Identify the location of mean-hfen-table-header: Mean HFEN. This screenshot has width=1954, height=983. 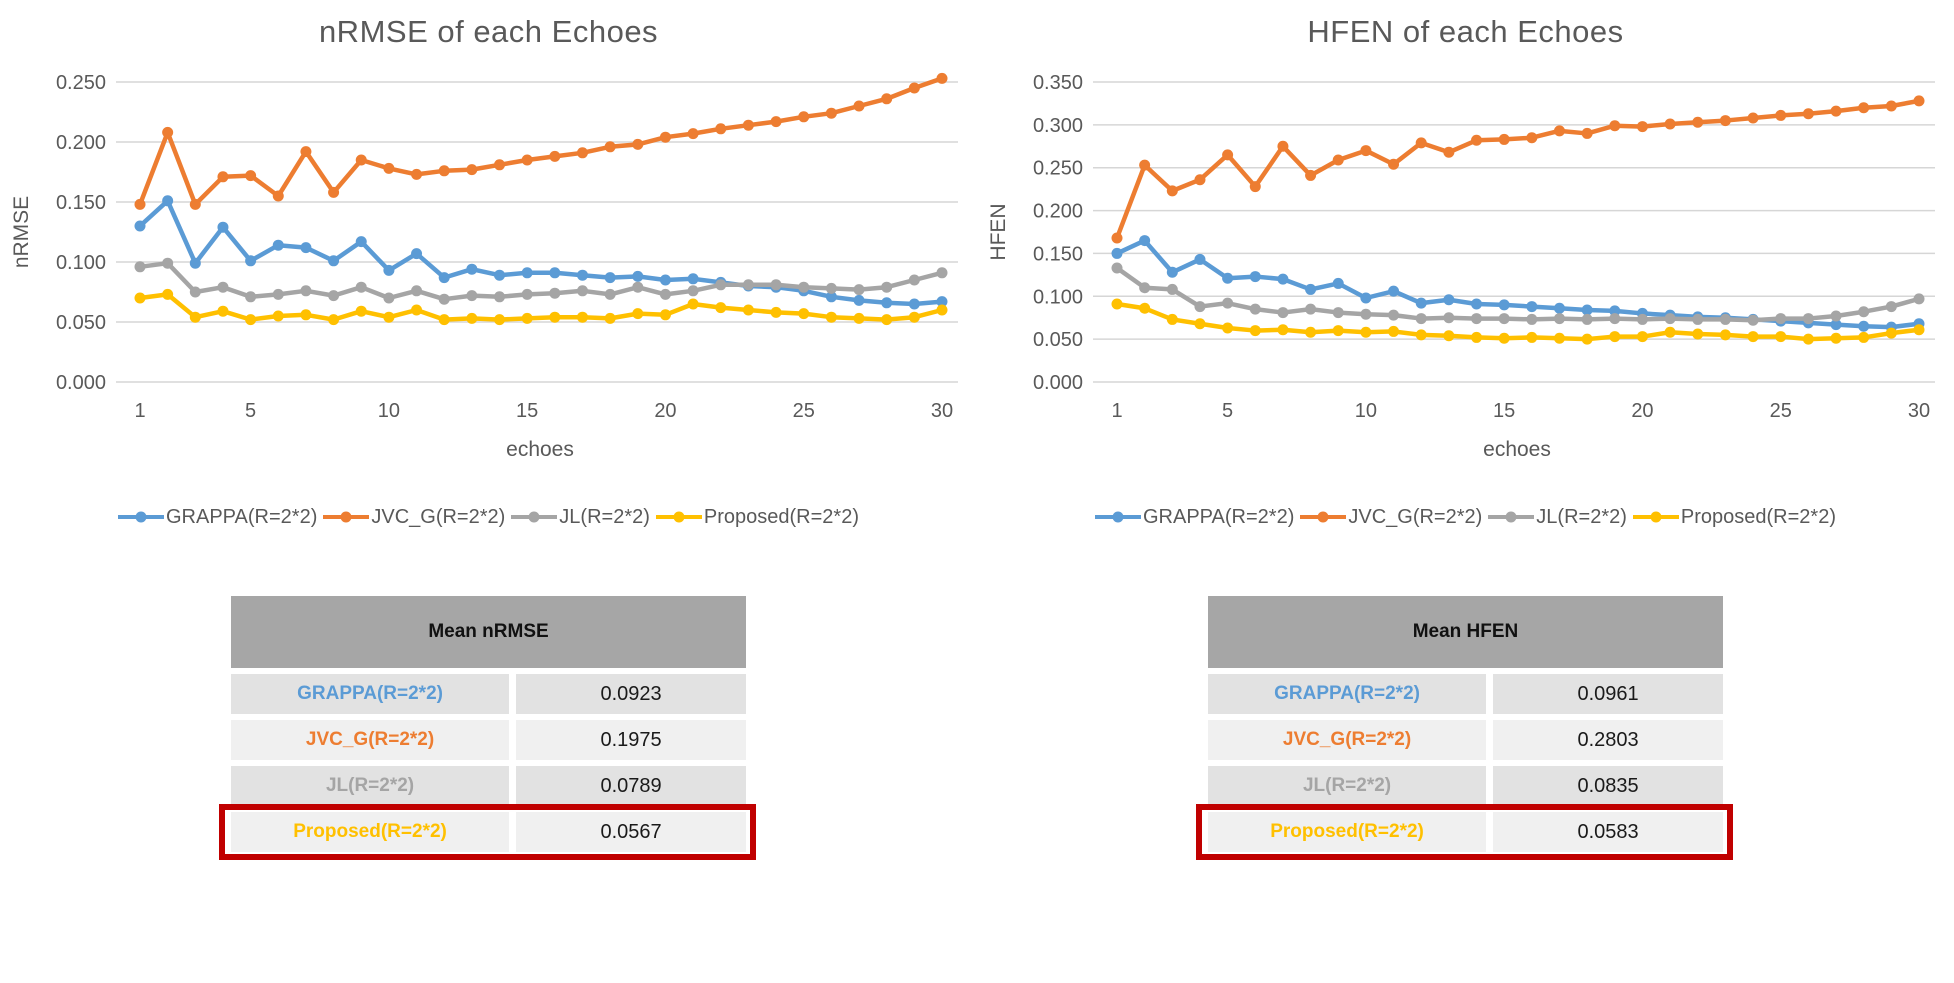
(1465, 632).